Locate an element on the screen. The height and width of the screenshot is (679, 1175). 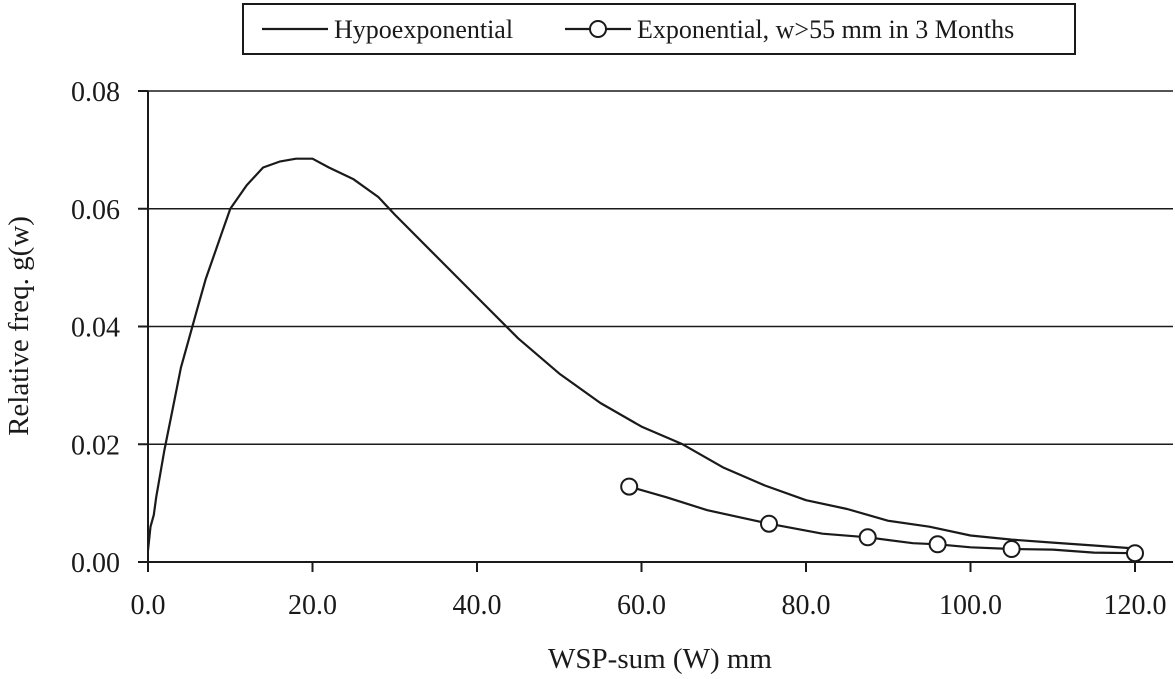
x-tick-label-1: 20.0 is located at coordinates (312, 605).